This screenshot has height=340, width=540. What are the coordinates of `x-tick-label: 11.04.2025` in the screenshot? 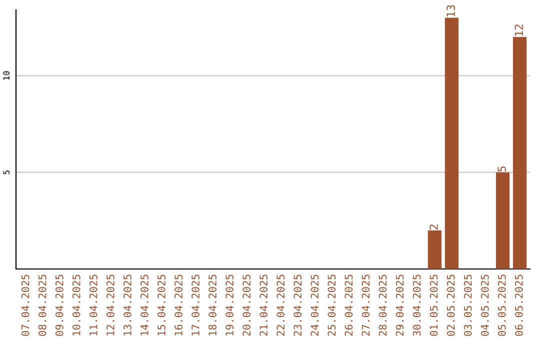 It's located at (93, 305).